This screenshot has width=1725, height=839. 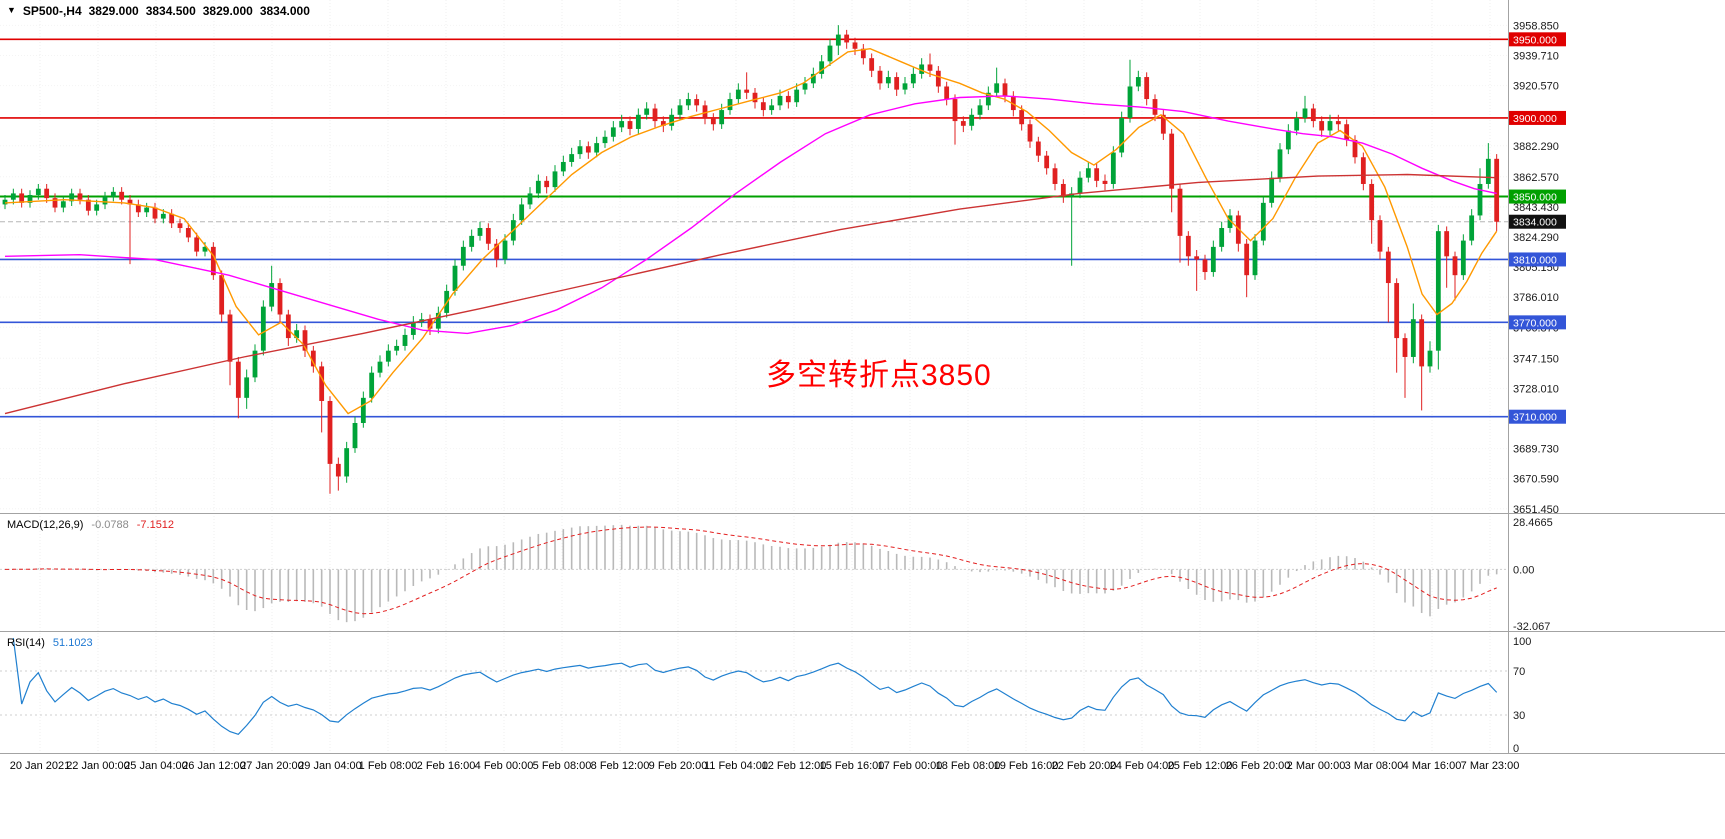 What do you see at coordinates (620, 766) in the screenshot?
I see `svg-text: 8 Feb 12:00` at bounding box center [620, 766].